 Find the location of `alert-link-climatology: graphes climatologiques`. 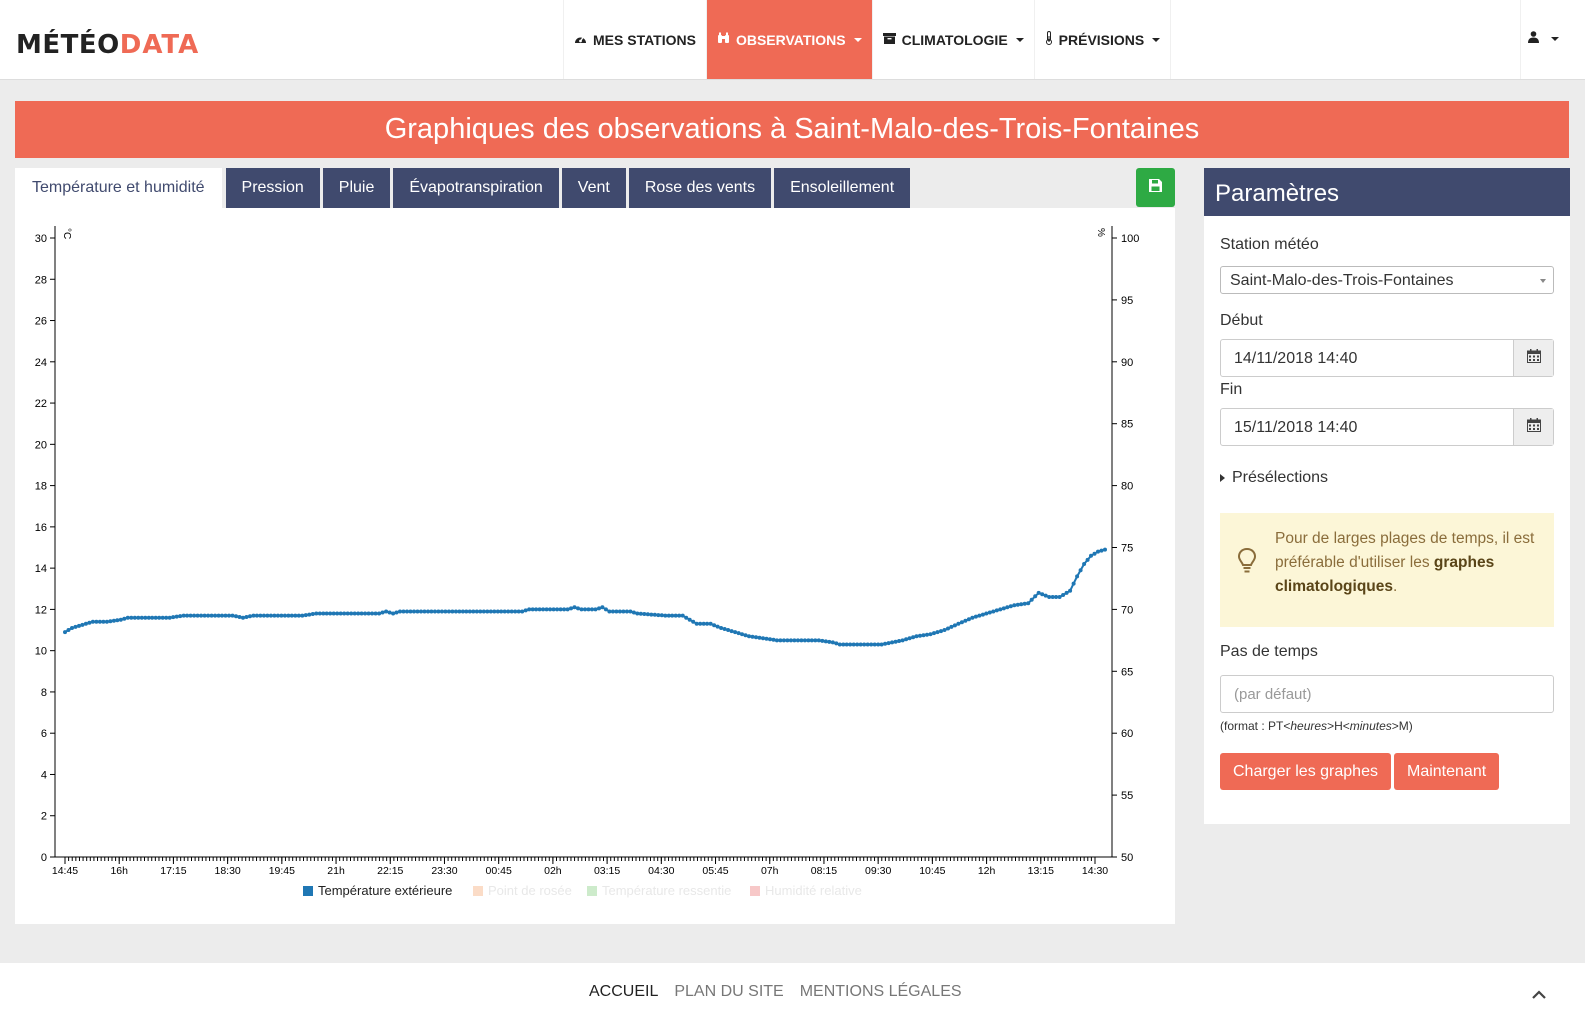

alert-link-climatology: graphes climatologiques is located at coordinates (1385, 574).